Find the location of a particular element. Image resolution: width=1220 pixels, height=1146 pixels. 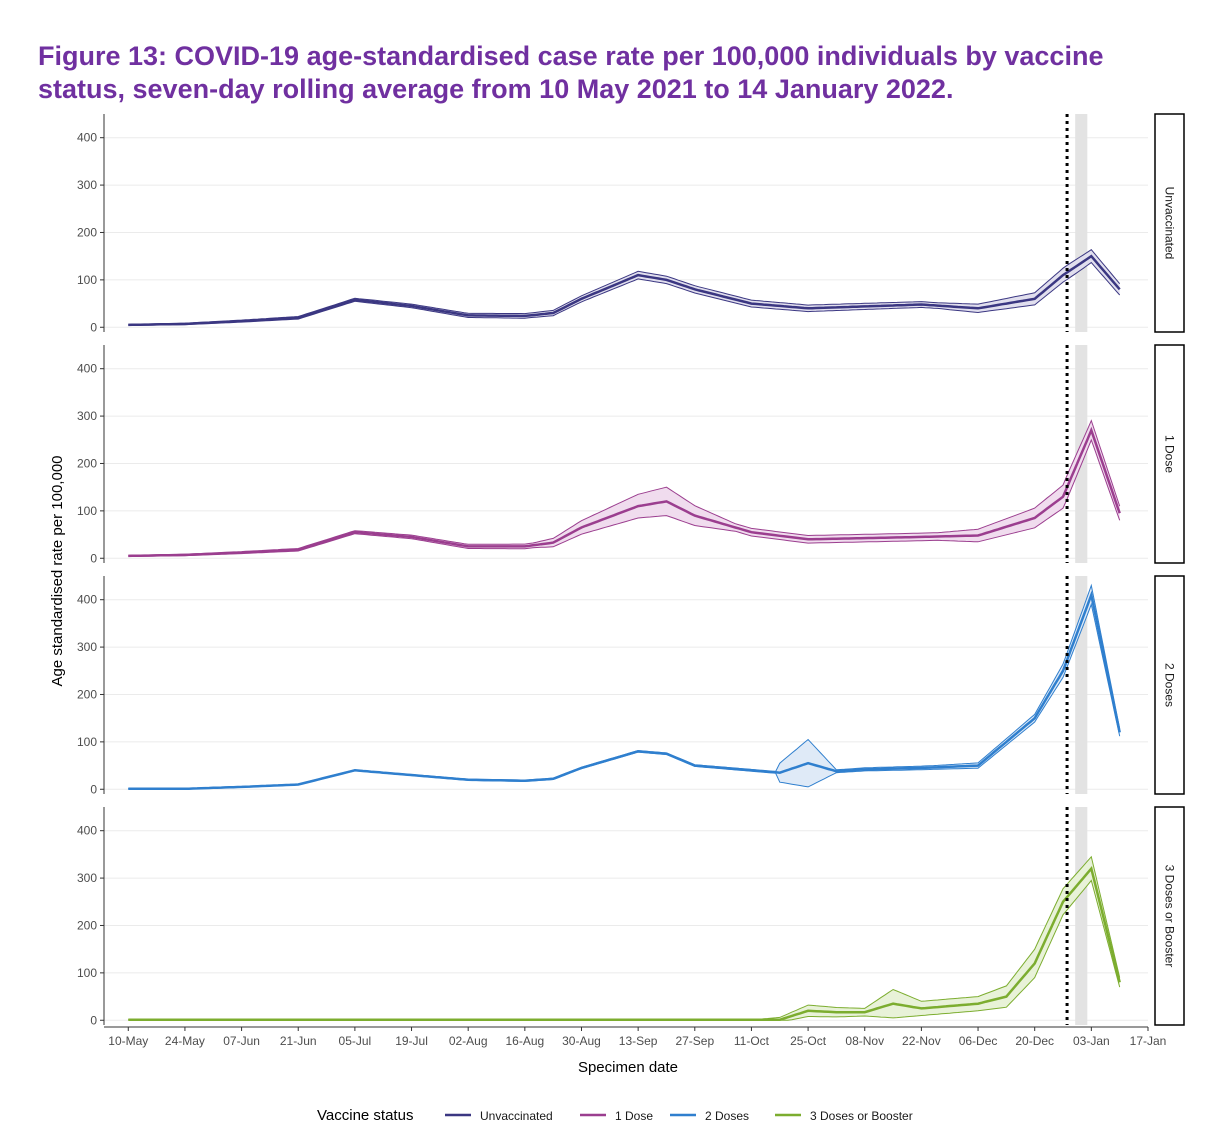

x-tick-label: 17-Jan is located at coordinates (1148, 1041).